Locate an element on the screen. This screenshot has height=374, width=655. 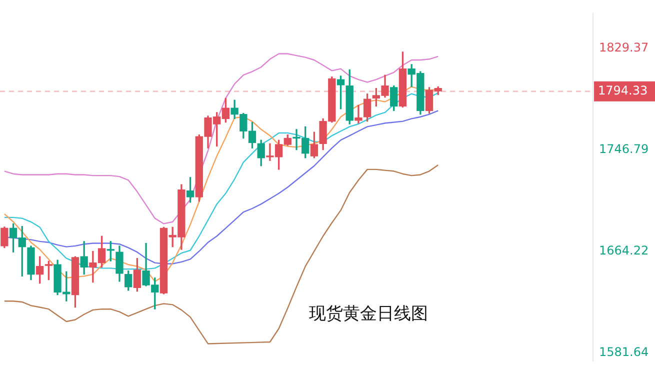
y-tick-label: 1746.79 is located at coordinates (624, 149).